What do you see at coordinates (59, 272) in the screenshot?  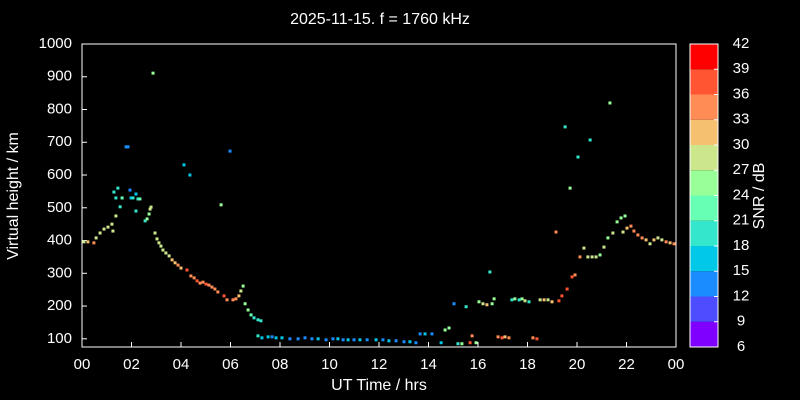 I see `y-tick-label: 300` at bounding box center [59, 272].